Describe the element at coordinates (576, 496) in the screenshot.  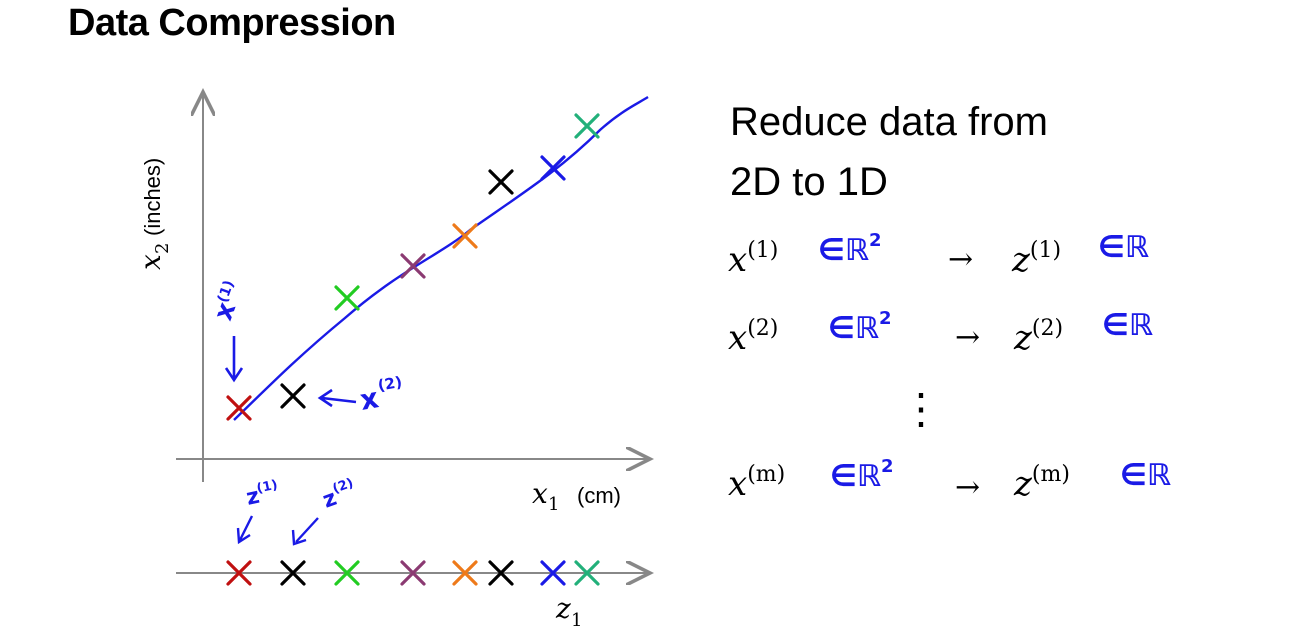
I see `x-axis-label: x 1 (cm)` at that location.